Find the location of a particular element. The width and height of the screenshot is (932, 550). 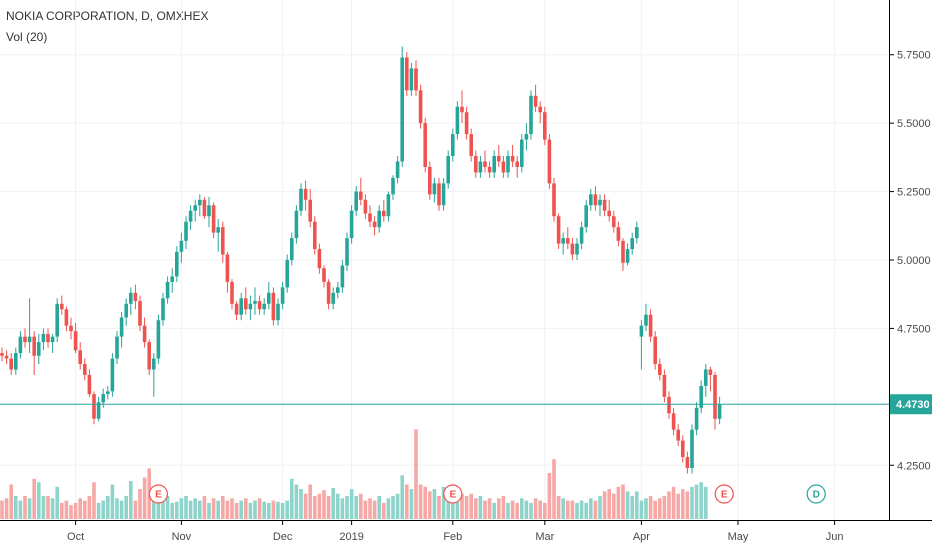

time-axis-label: May is located at coordinates (738, 537).